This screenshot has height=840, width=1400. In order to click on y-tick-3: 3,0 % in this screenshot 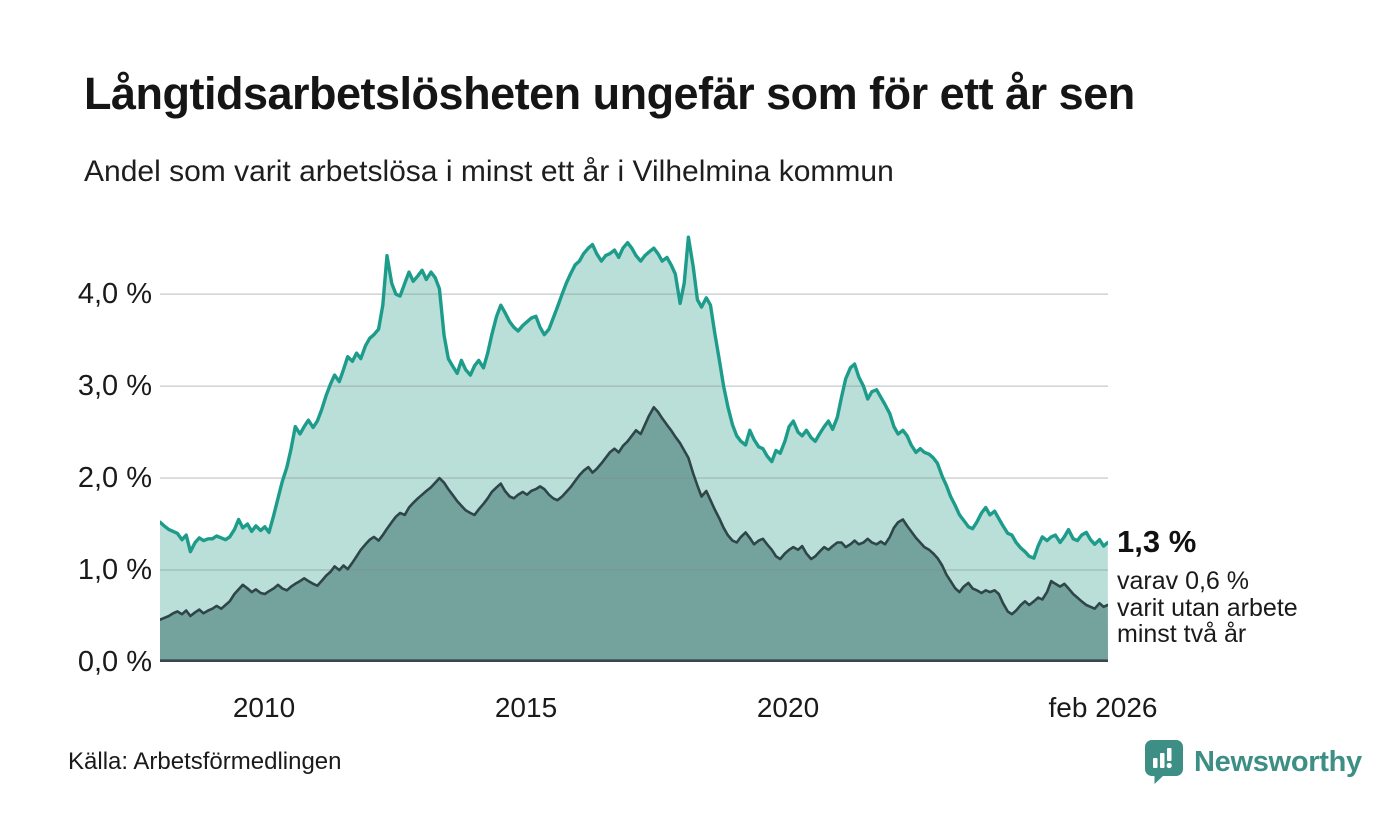, I will do `click(114, 386)`.